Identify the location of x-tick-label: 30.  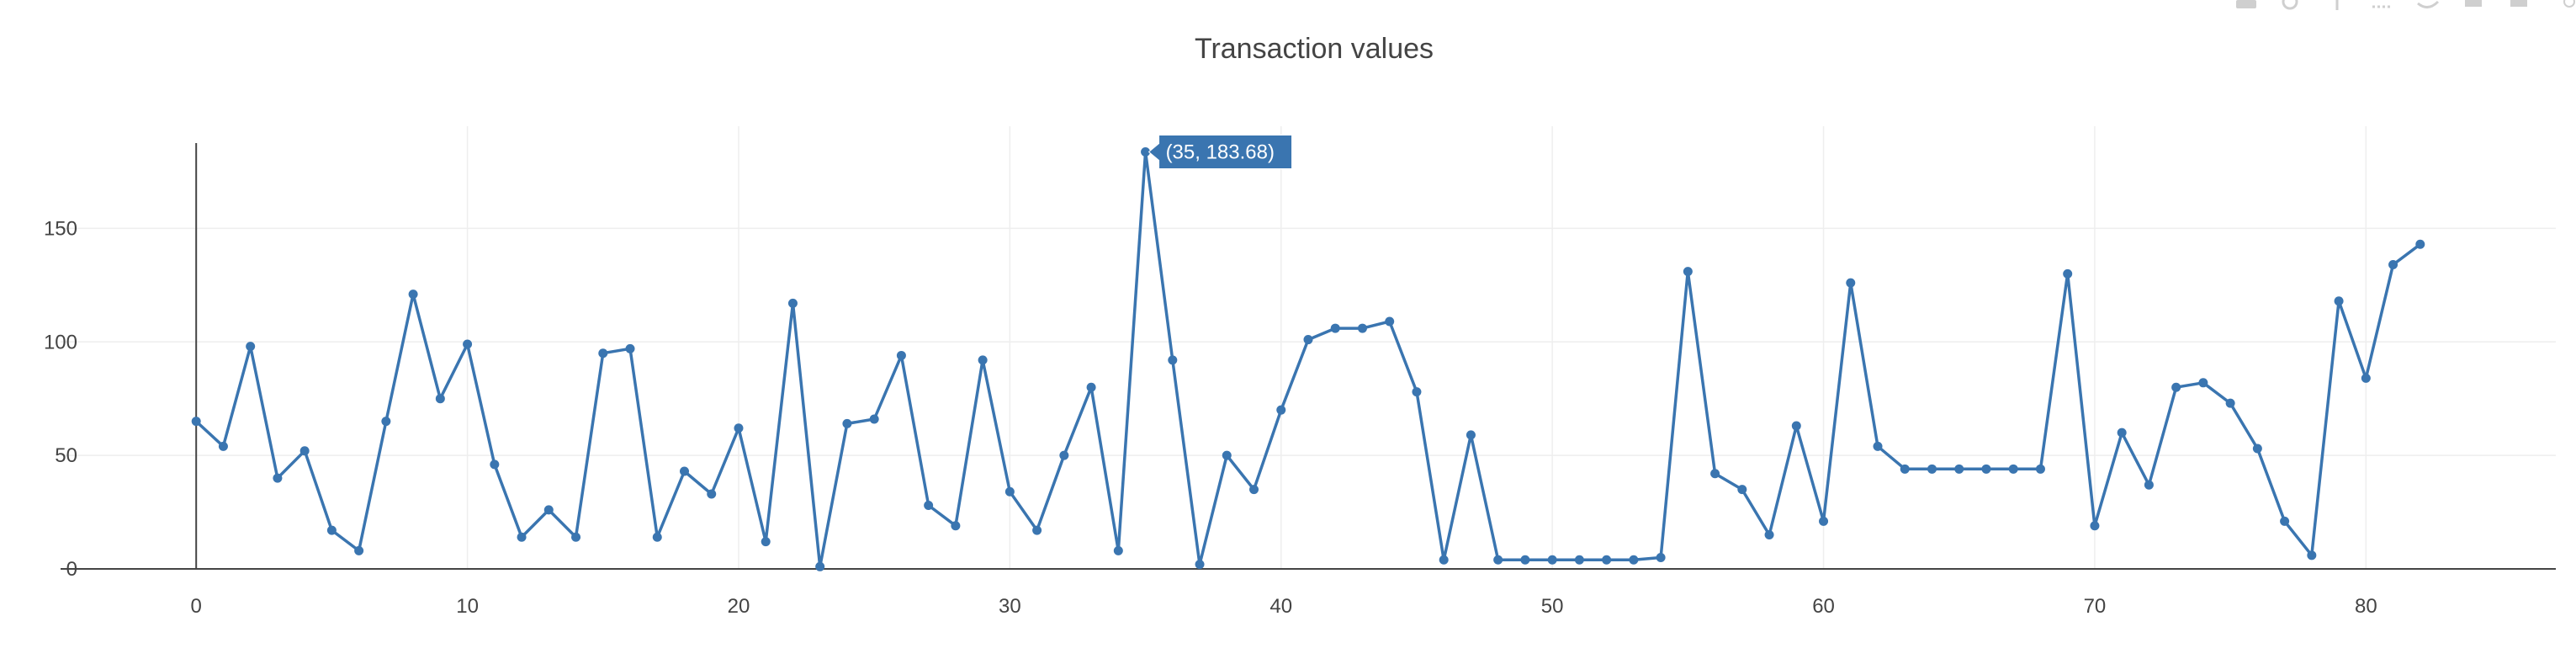
(1010, 606).